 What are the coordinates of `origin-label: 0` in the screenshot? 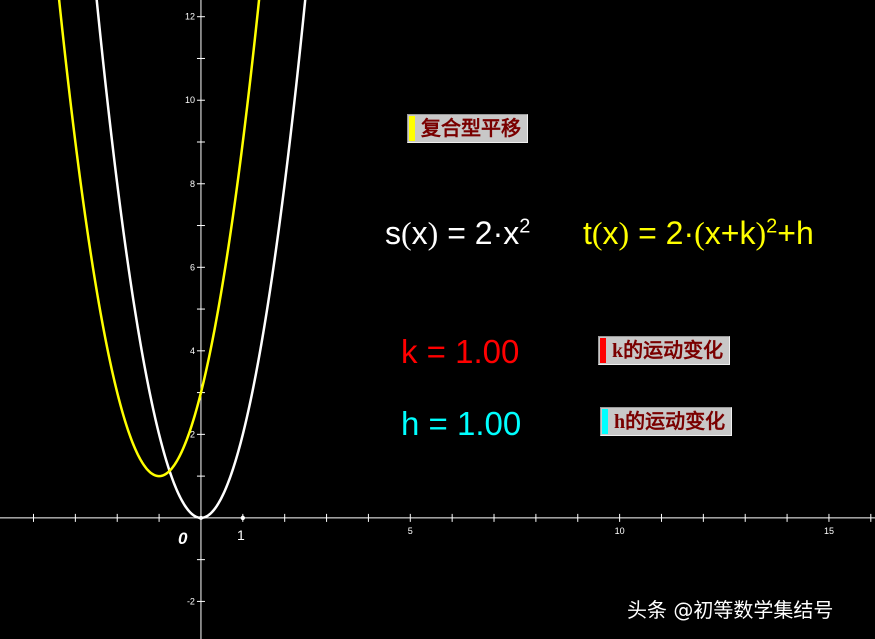 It's located at (183, 538).